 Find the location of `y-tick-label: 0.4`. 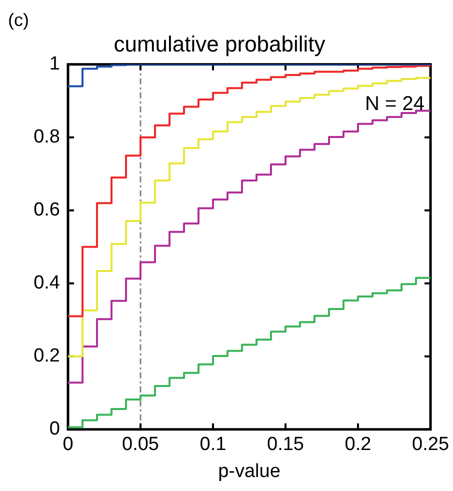

y-tick-label: 0.4 is located at coordinates (47, 283).